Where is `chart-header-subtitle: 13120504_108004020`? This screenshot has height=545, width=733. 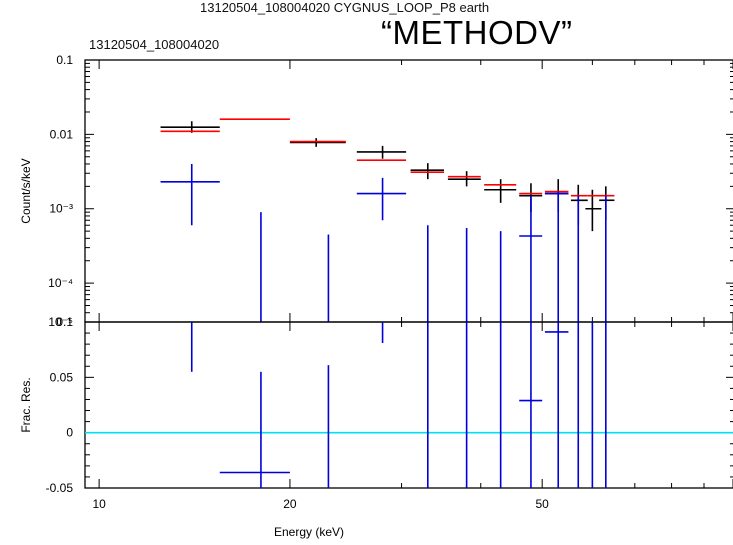 chart-header-subtitle: 13120504_108004020 is located at coordinates (154, 44).